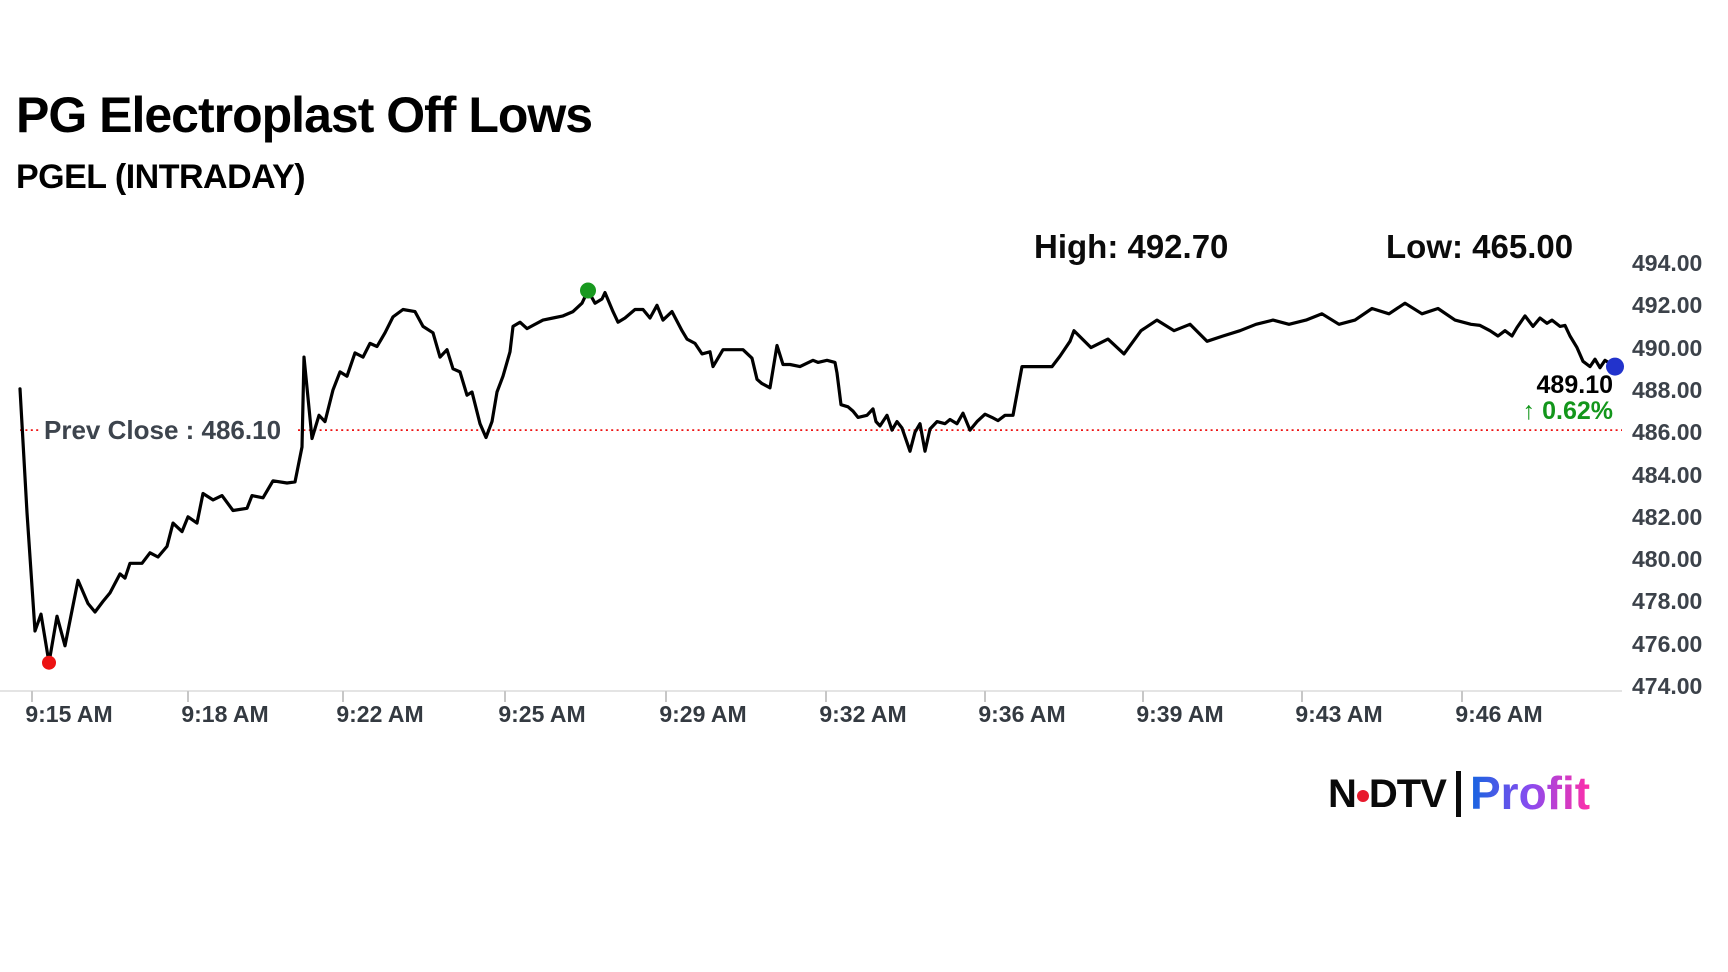  What do you see at coordinates (1667, 305) in the screenshot?
I see `y-axis-tick-label: 492.00` at bounding box center [1667, 305].